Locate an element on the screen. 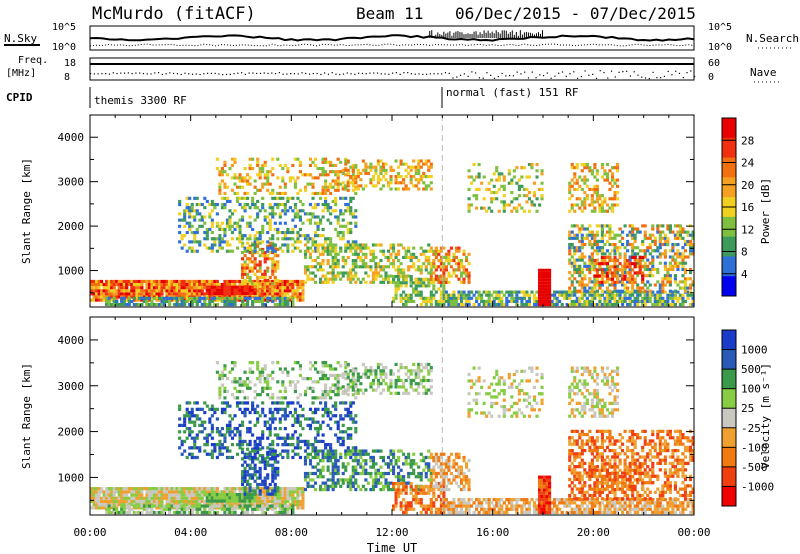 This screenshot has width=800, height=554. y-tick-label: 3000 is located at coordinates (71, 182).